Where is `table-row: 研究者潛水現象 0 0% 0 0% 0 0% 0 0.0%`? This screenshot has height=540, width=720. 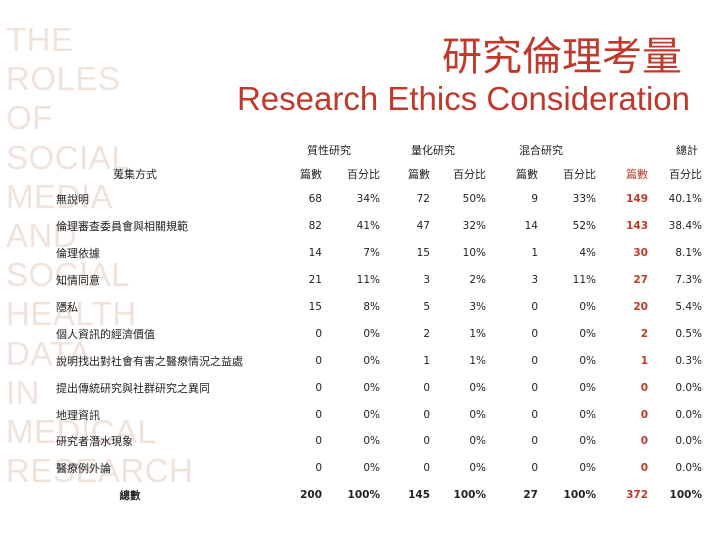
table-row: 研究者潛水現象 0 0% 0 0% 0 0% 0 0.0% is located at coordinates (377, 441).